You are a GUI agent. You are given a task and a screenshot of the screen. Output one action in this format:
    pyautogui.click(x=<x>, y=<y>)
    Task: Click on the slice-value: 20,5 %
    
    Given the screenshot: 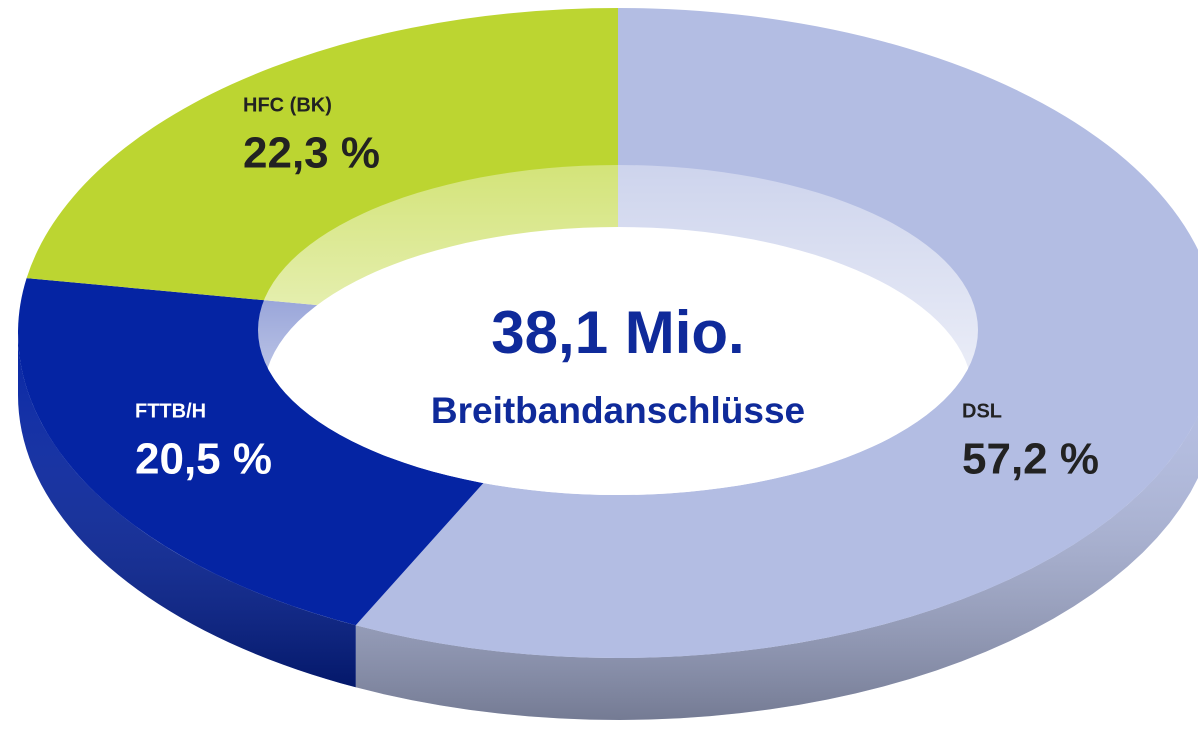 What is the action you would take?
    pyautogui.click(x=203, y=459)
    